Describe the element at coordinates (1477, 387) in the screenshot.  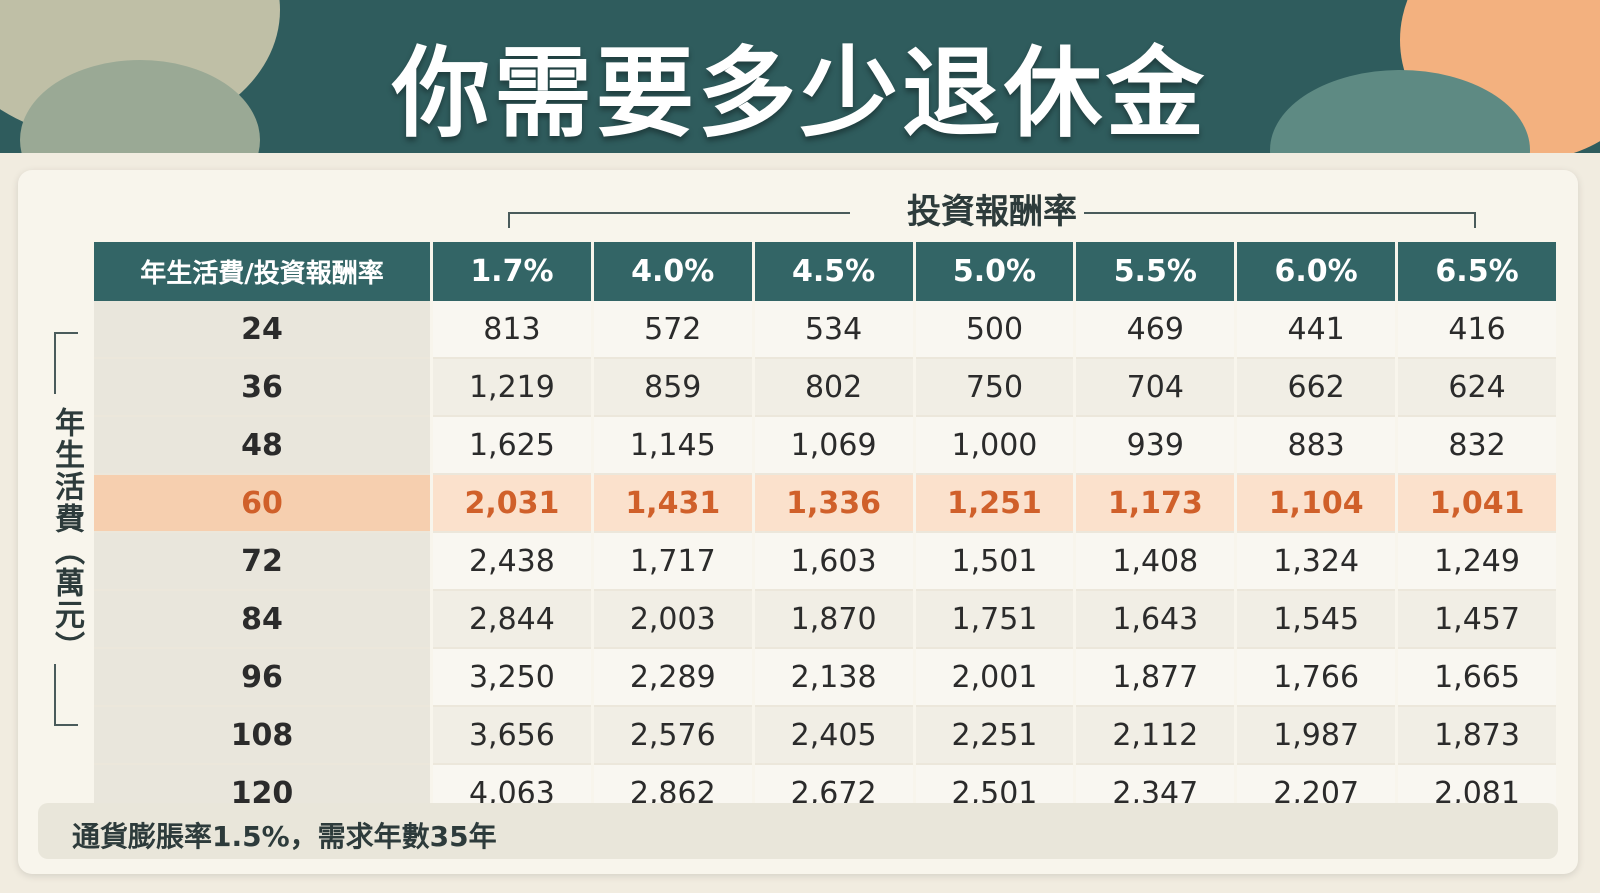
I see `table-cell: 624` at that location.